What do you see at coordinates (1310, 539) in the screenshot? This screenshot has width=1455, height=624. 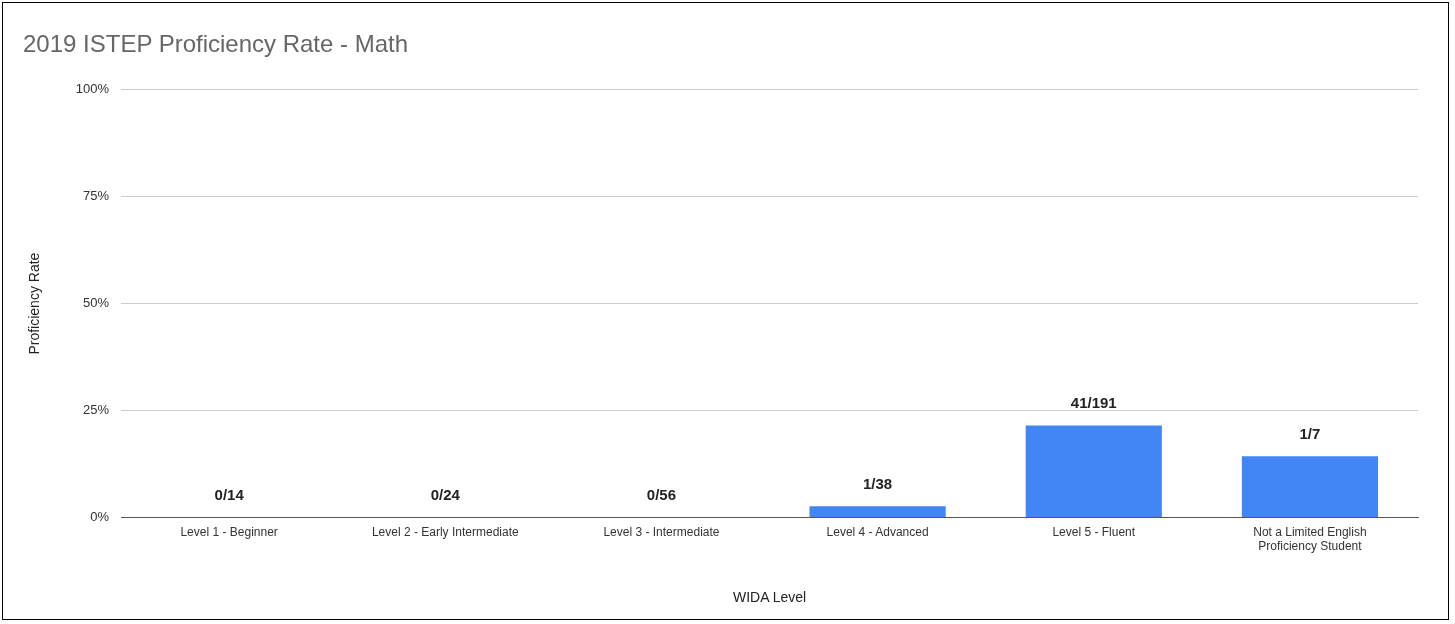 I see `x-tick-label: Not a Limited English Proficiency Student` at bounding box center [1310, 539].